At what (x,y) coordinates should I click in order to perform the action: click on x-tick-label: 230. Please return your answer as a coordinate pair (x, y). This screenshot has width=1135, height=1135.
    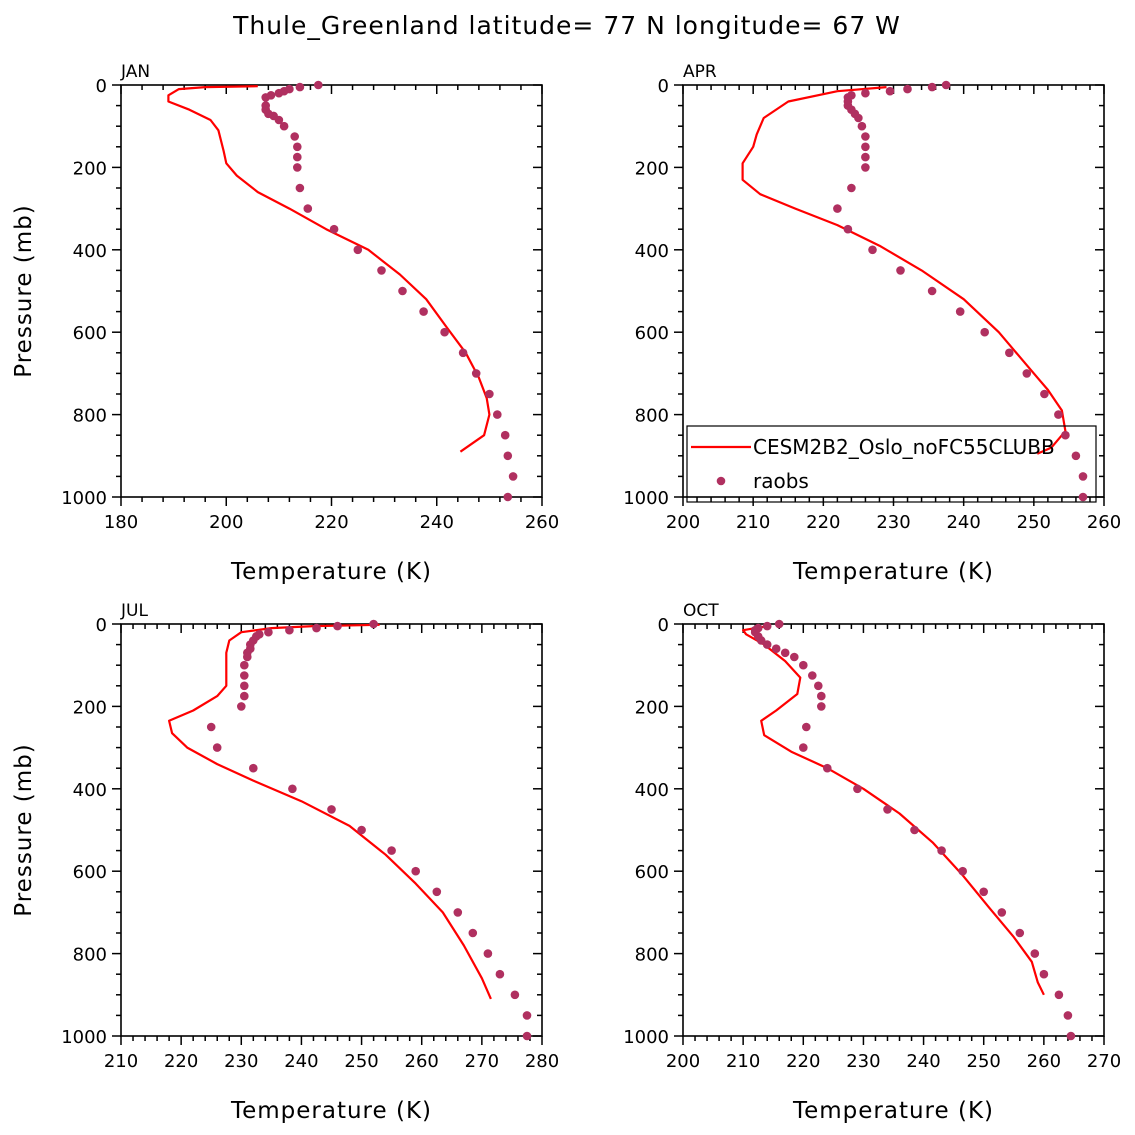
    Looking at the image, I should click on (863, 1061).